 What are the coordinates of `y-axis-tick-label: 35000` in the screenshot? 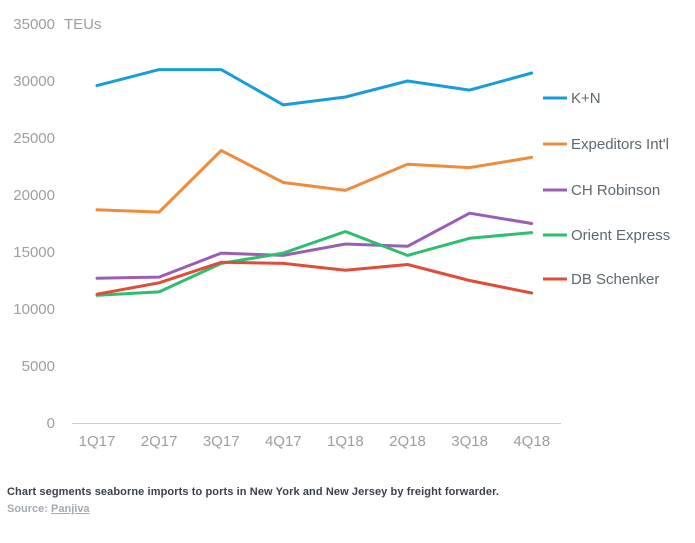 It's located at (34, 24).